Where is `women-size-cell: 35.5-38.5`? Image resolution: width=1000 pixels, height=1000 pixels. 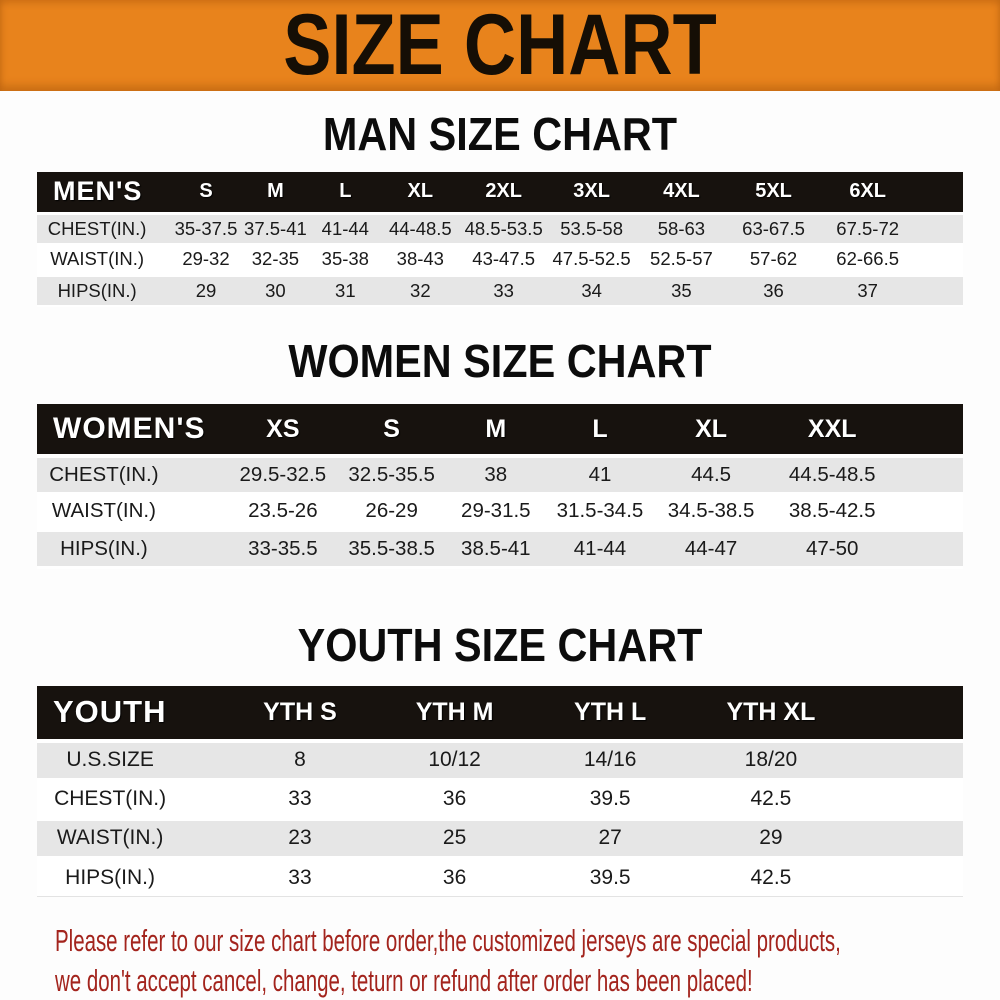 women-size-cell: 35.5-38.5 is located at coordinates (391, 548).